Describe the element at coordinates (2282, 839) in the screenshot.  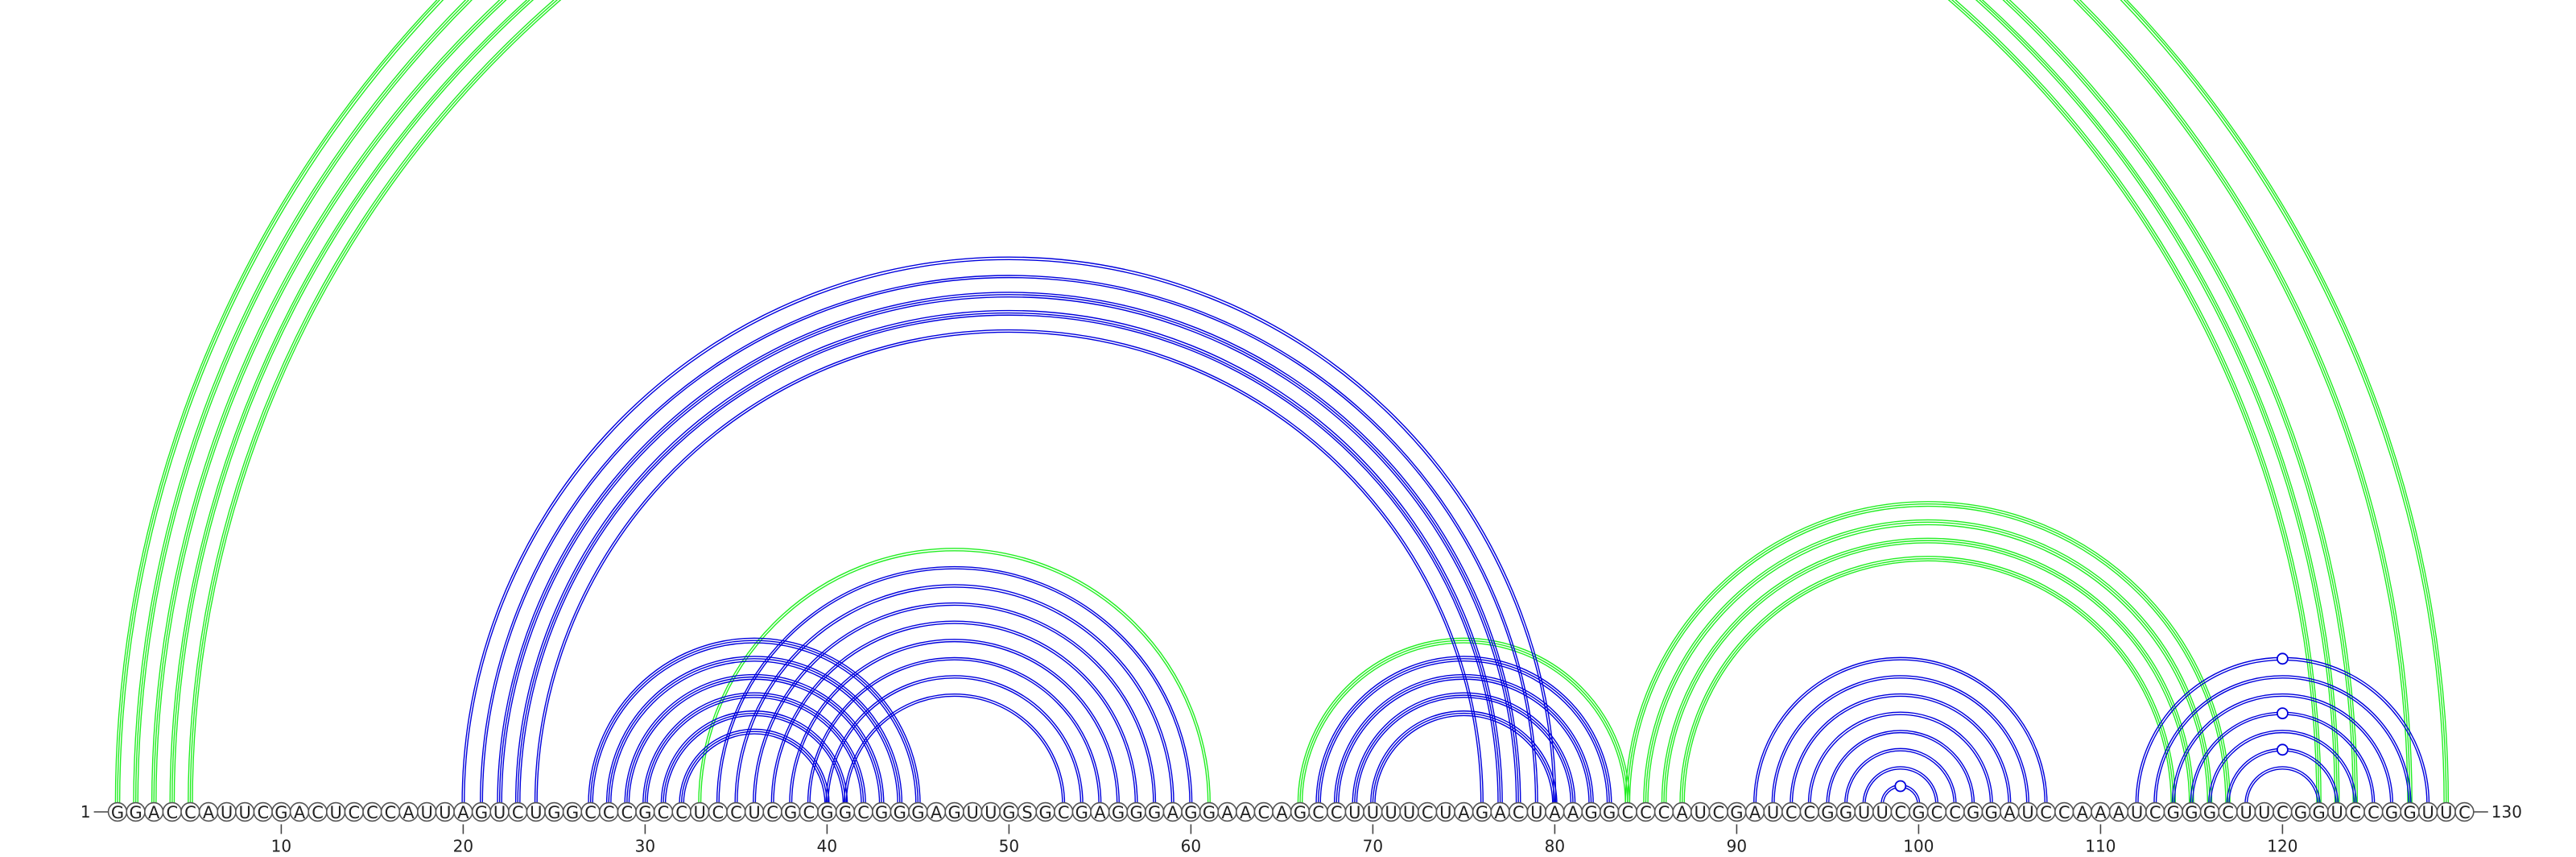
I see `tick-120: 120` at that location.